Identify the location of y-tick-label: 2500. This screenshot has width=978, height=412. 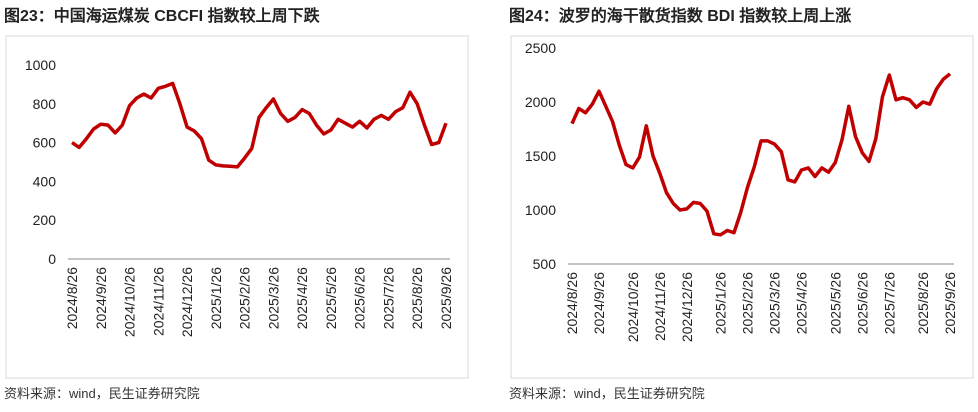
(540, 48).